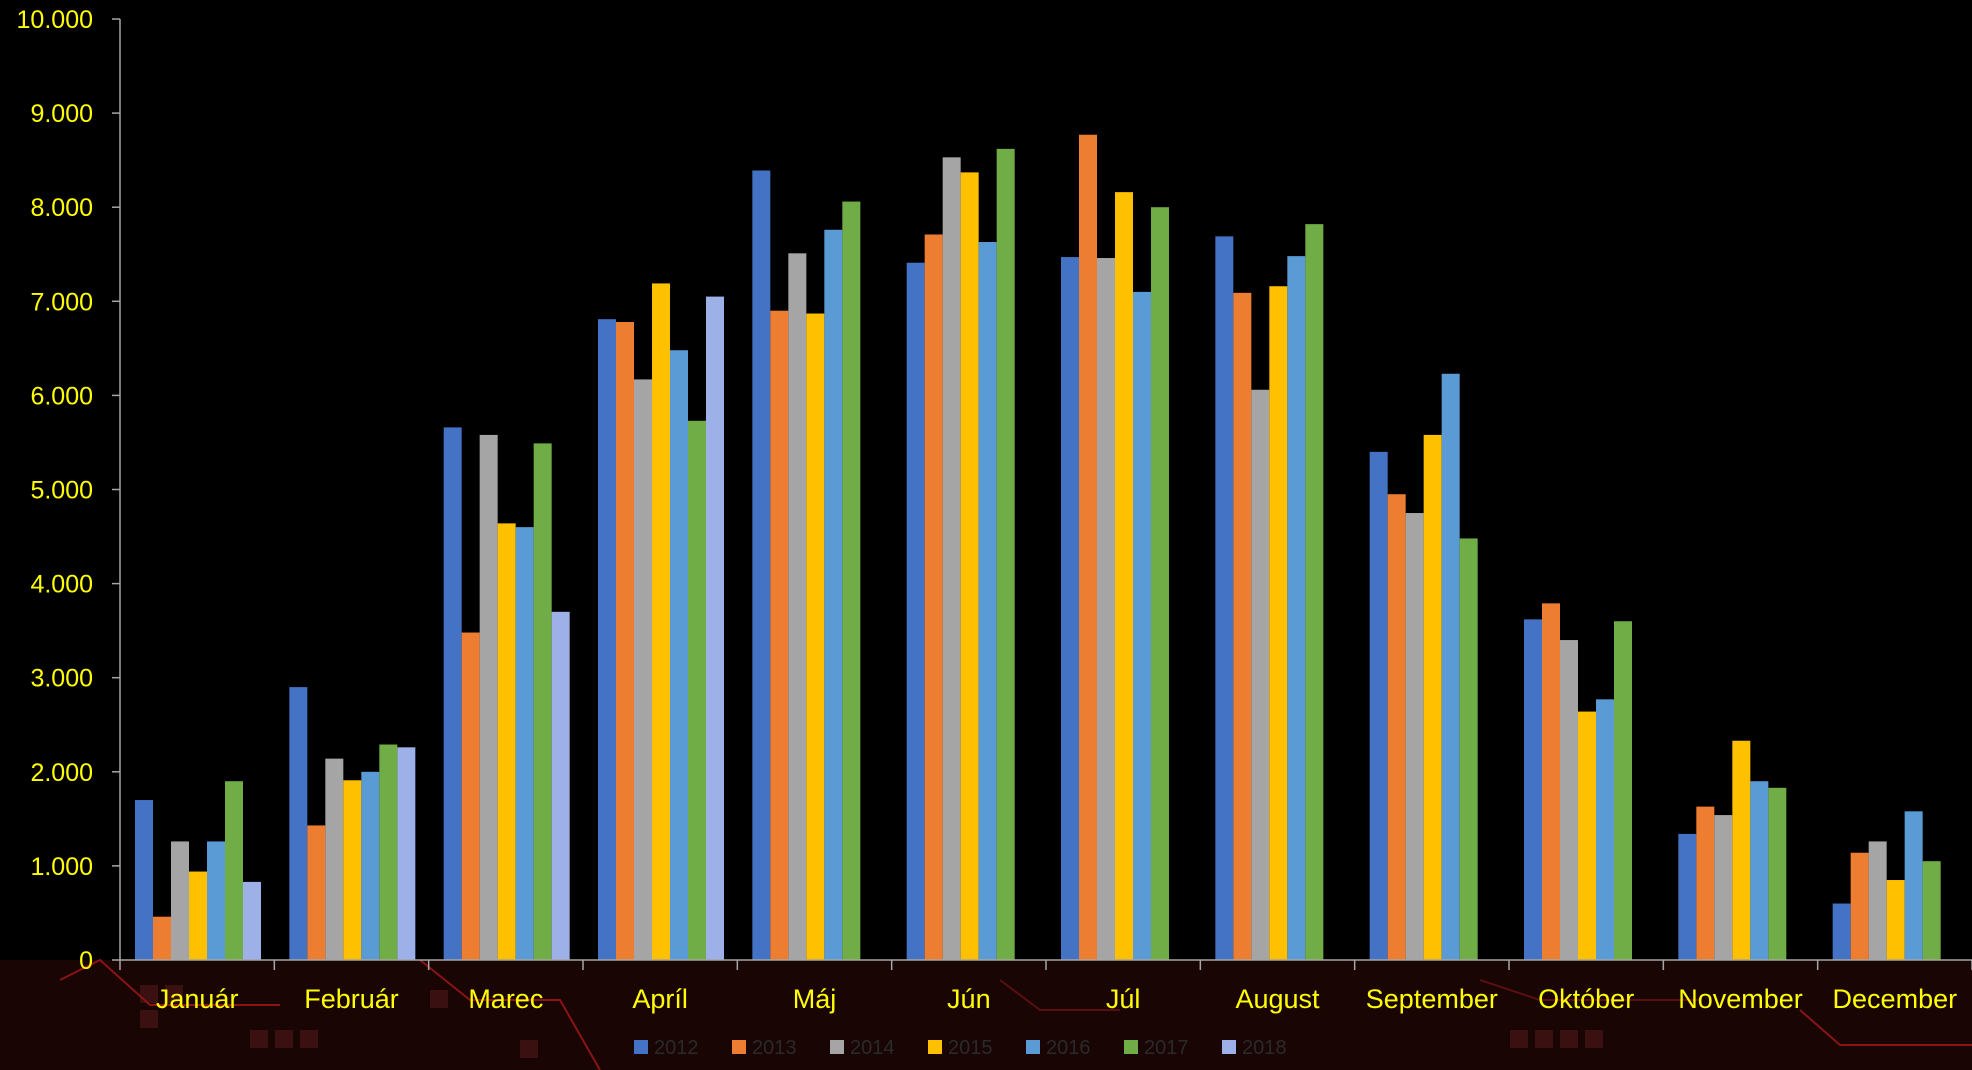 This screenshot has width=1972, height=1070. I want to click on bar-2012-júl, so click(1070, 608).